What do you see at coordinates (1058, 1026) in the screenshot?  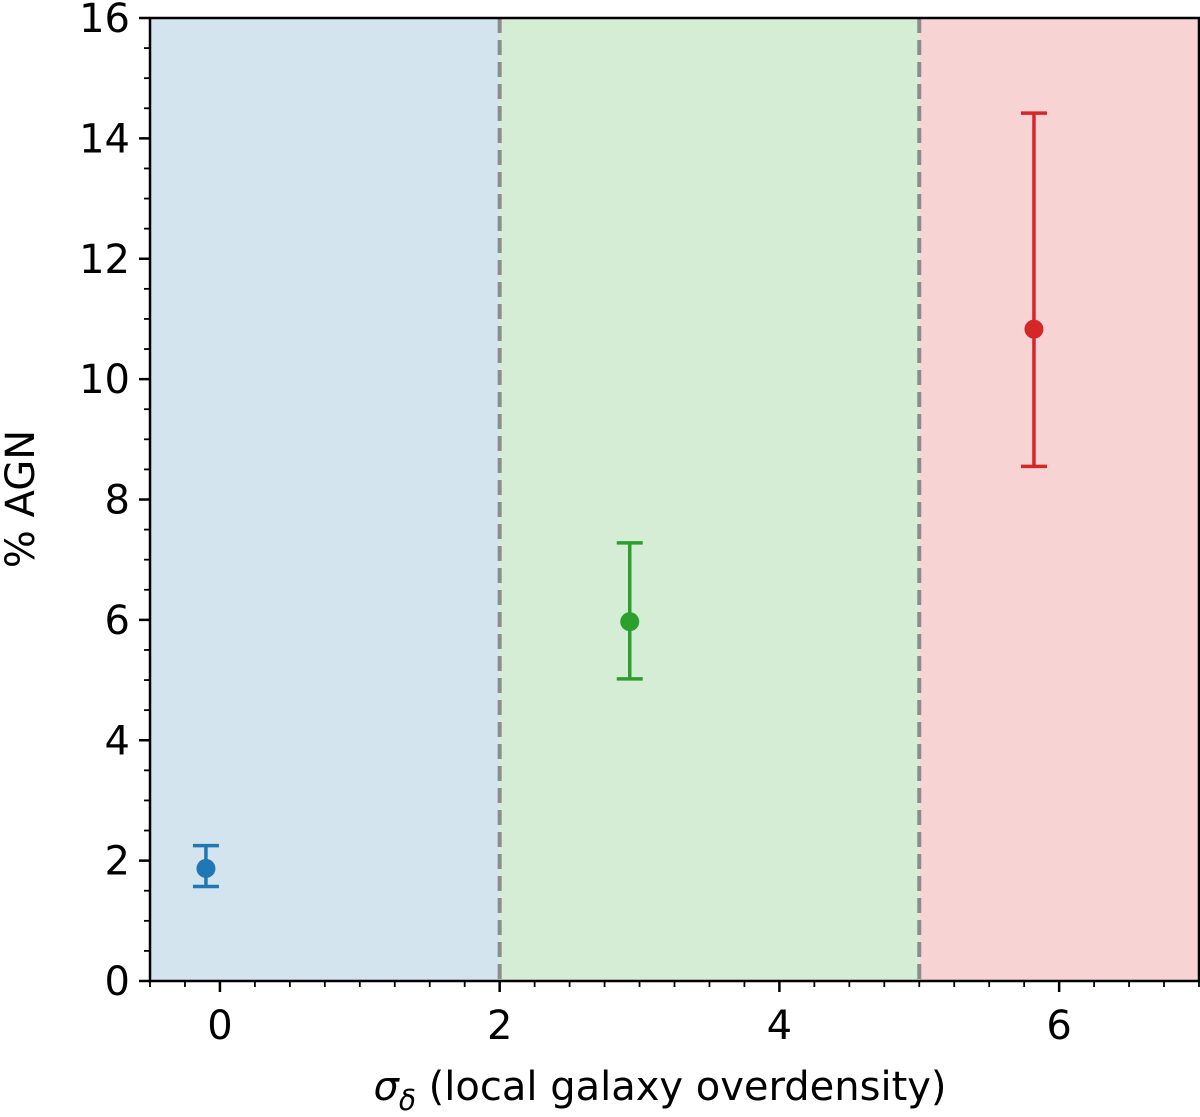 I see `x-tick-label: 6` at bounding box center [1058, 1026].